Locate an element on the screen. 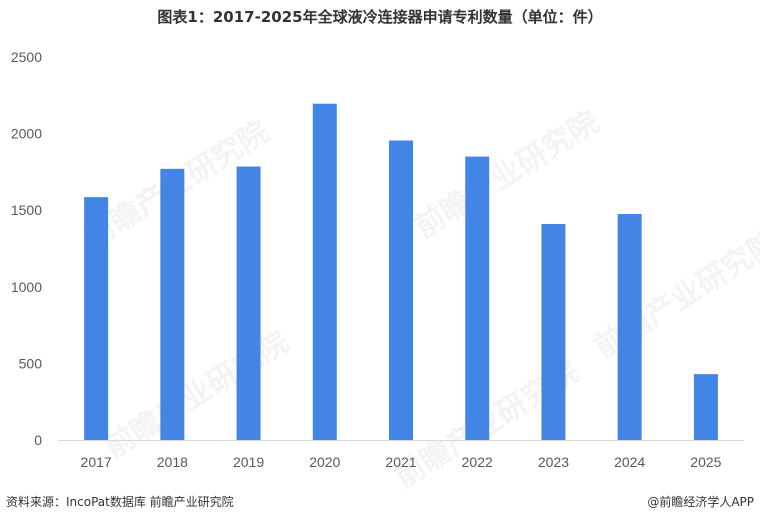 This screenshot has width=760, height=521. x-tick-label: 2017 is located at coordinates (96, 462).